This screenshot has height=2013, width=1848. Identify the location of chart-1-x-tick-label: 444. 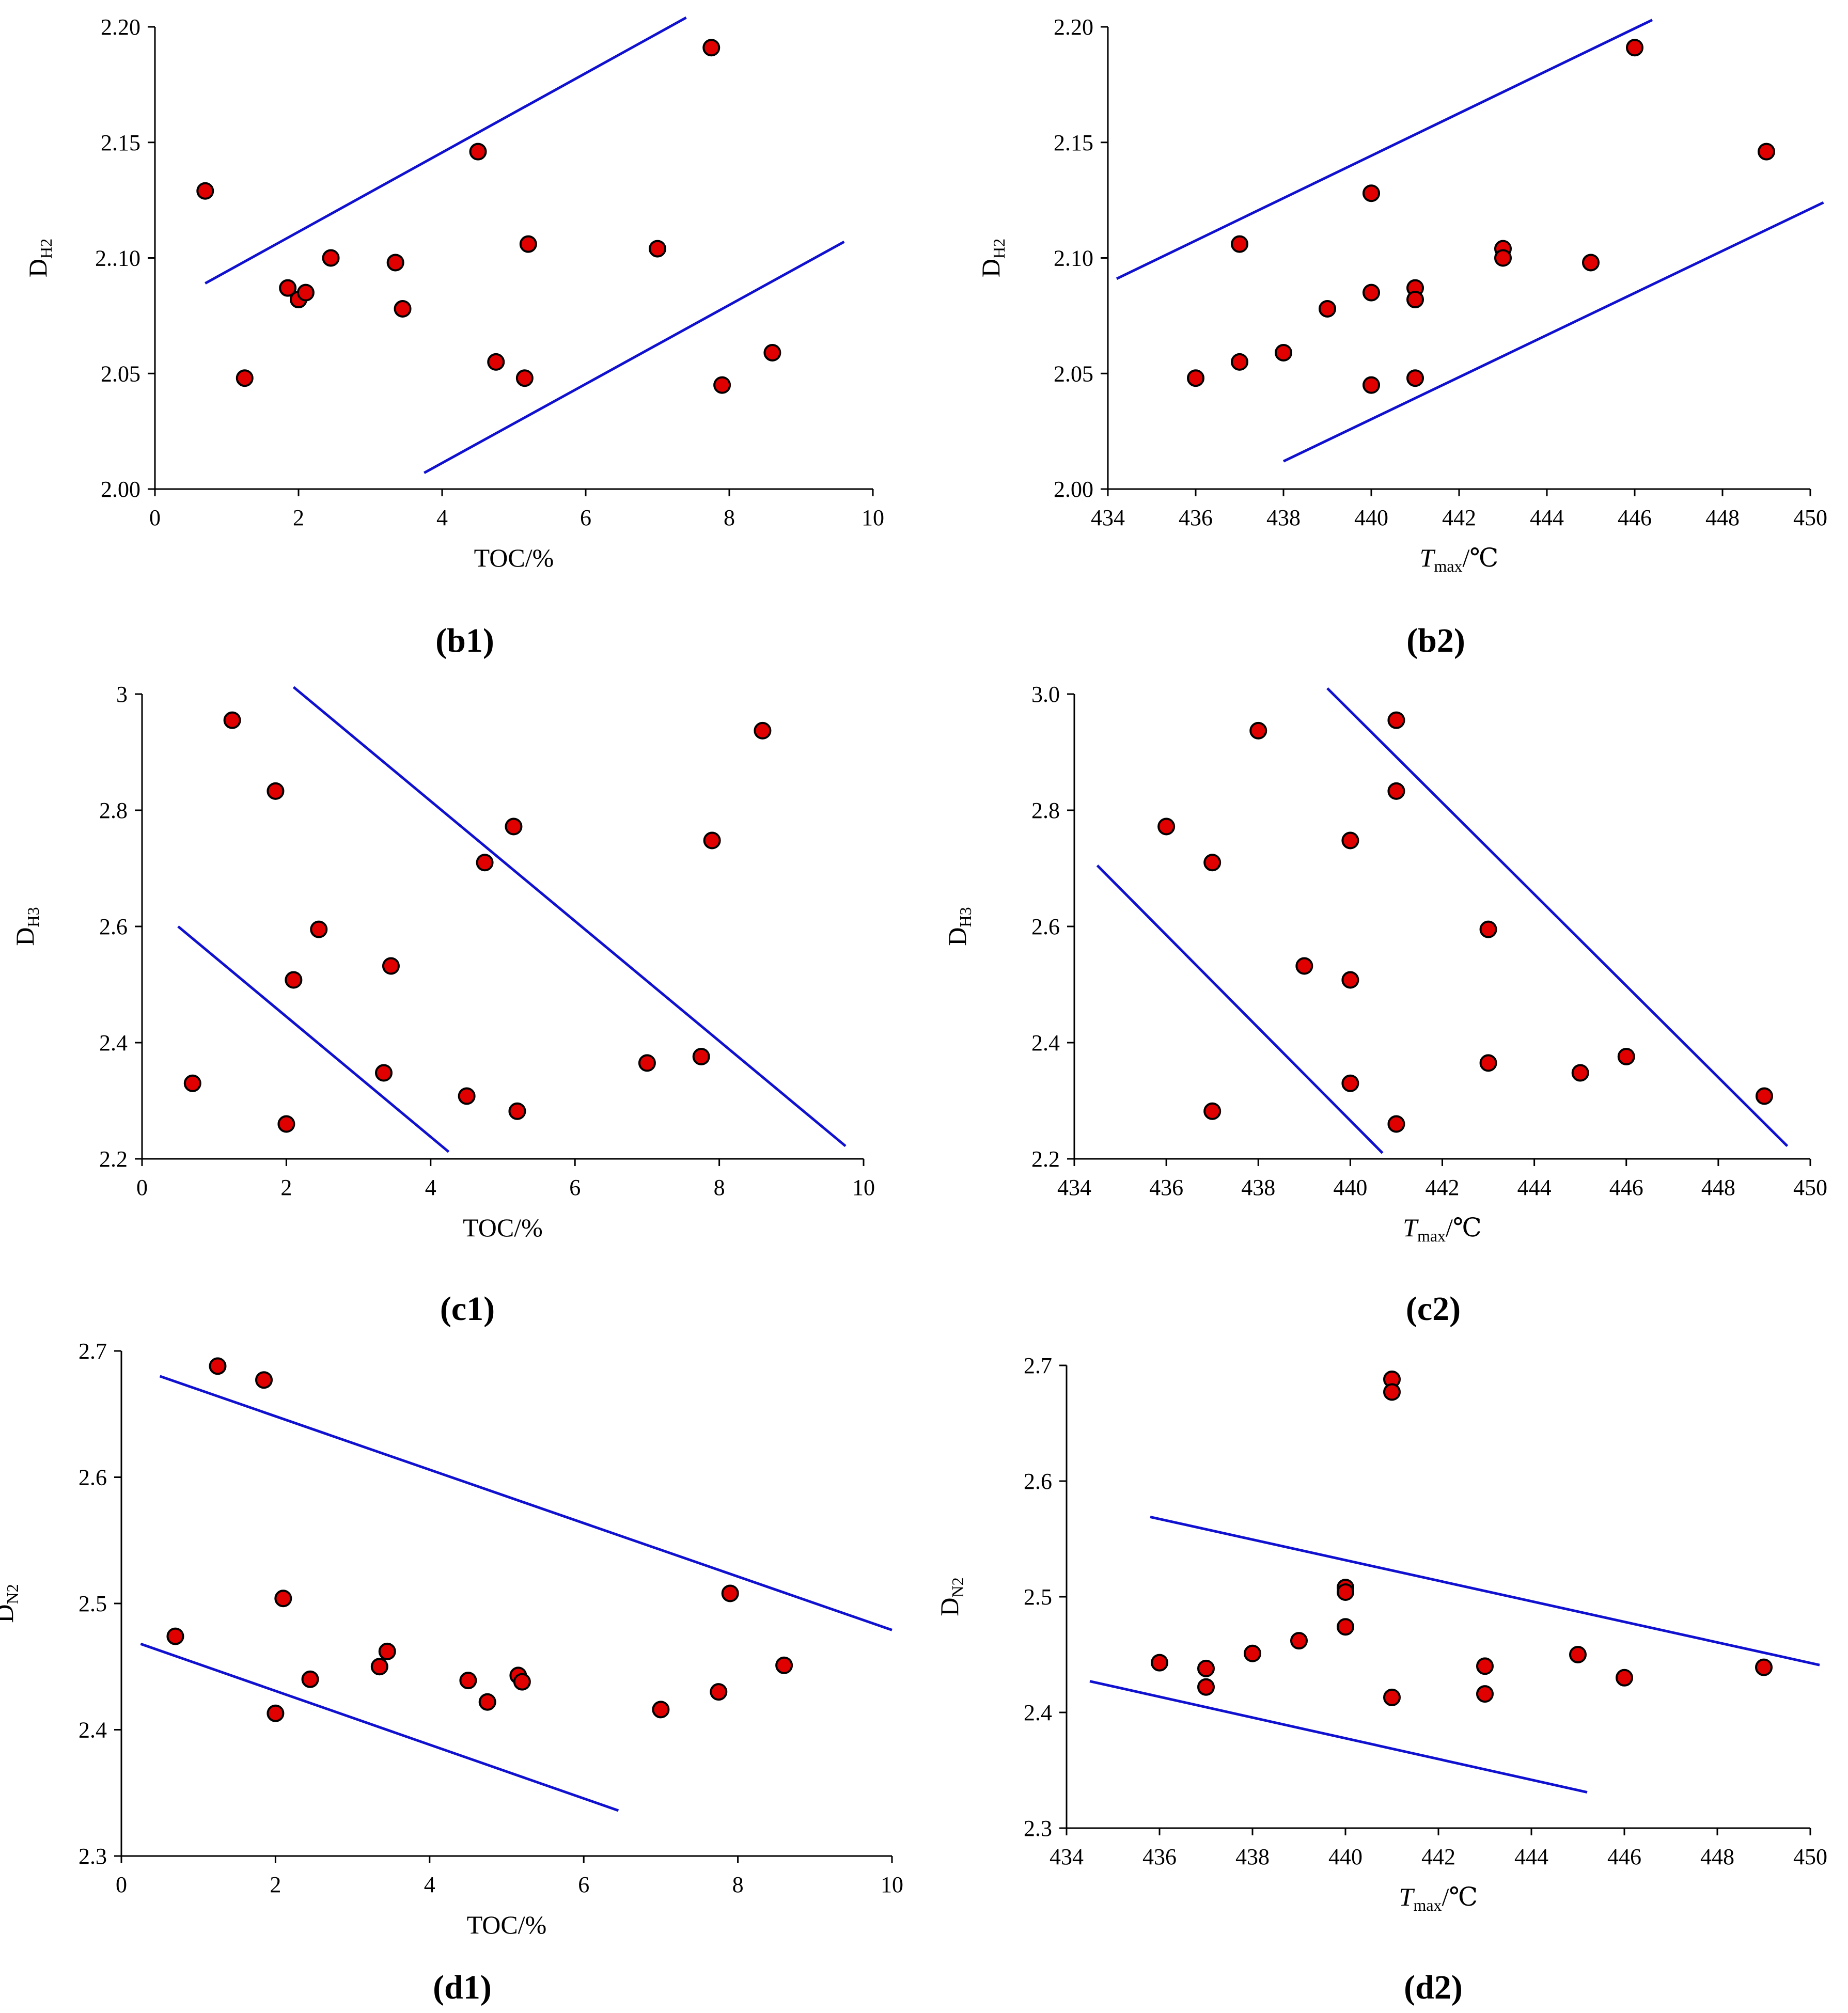
(1547, 517).